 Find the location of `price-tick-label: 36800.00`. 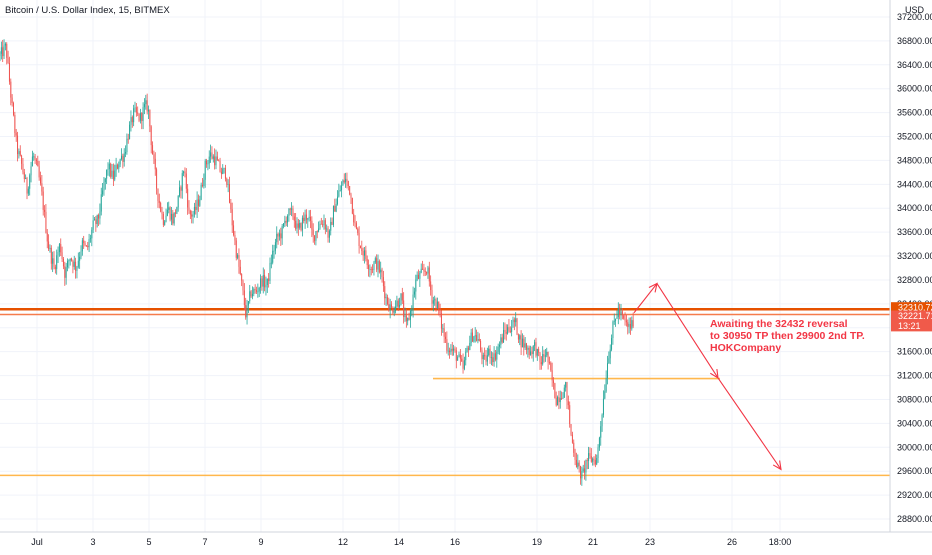

price-tick-label: 36800.00 is located at coordinates (914, 41).